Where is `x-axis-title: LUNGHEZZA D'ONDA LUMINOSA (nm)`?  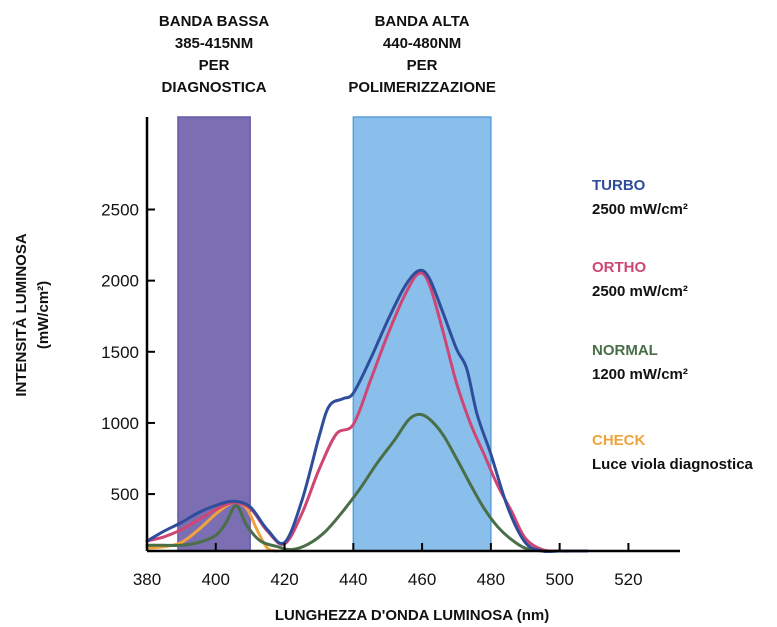 x-axis-title: LUNGHEZZA D'ONDA LUMINOSA (nm) is located at coordinates (412, 615).